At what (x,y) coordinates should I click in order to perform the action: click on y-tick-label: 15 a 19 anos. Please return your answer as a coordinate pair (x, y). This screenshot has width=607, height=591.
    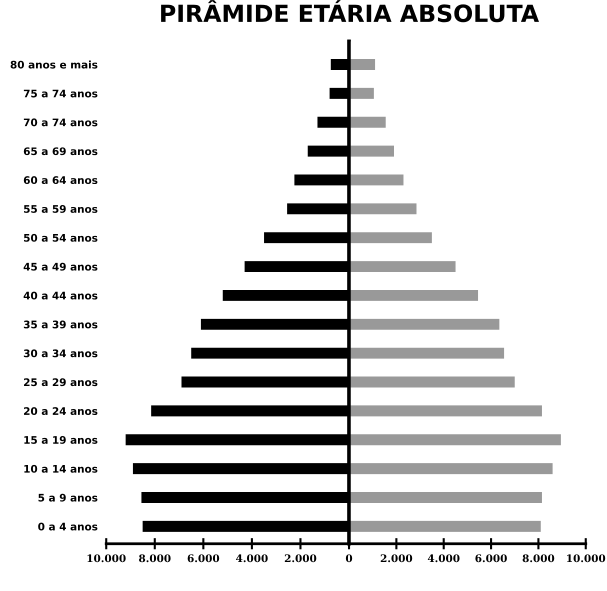
    Looking at the image, I should click on (61, 440).